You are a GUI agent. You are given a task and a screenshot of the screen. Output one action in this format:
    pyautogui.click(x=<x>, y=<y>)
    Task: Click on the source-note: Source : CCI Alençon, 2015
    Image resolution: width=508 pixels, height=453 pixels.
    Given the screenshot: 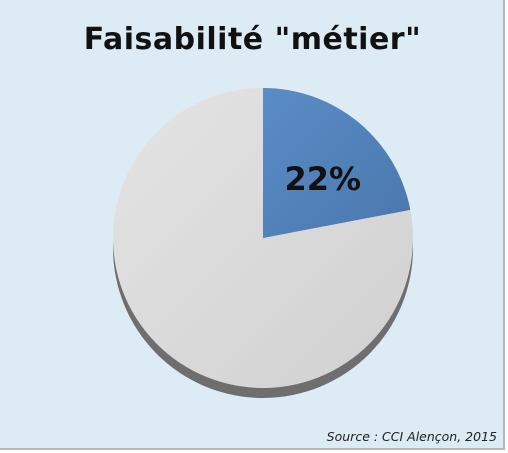 What is the action you would take?
    pyautogui.click(x=411, y=436)
    